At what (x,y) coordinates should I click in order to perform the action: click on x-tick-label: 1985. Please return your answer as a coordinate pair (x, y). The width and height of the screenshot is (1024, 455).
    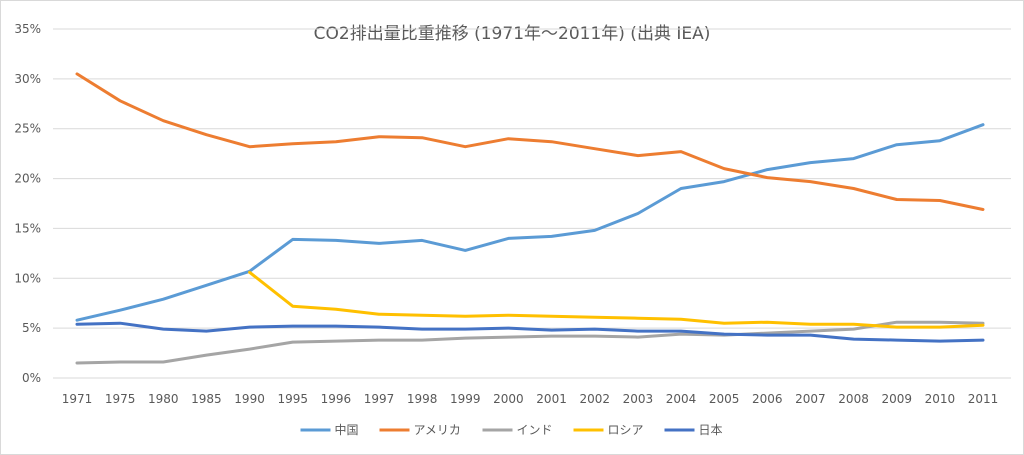
    Looking at the image, I should click on (206, 399).